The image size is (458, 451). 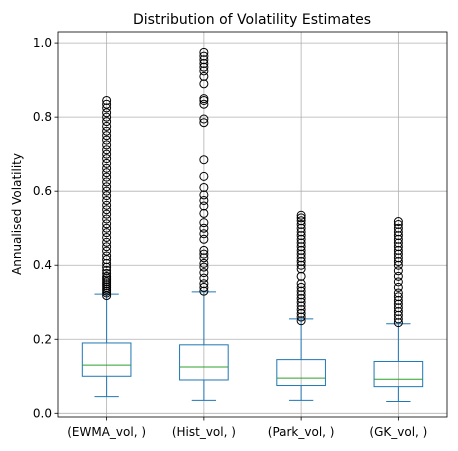 I want to click on x-tick-label: (Park_vol, ), so click(x=301, y=432).